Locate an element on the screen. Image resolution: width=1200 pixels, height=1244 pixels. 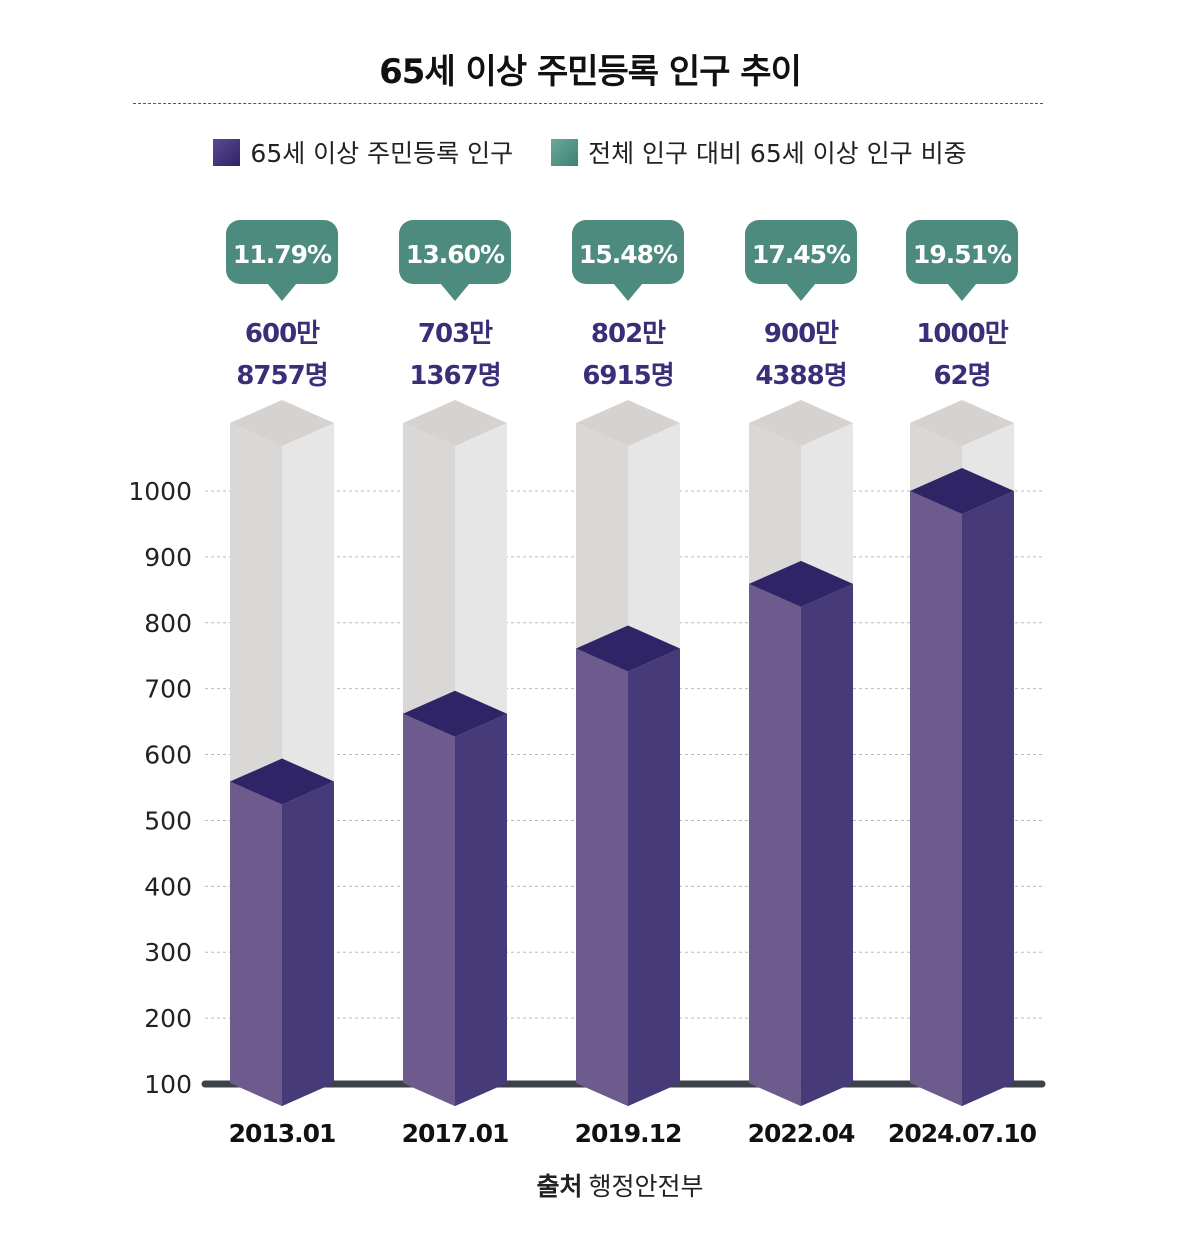
ratio-label: 15.48% is located at coordinates (628, 254).